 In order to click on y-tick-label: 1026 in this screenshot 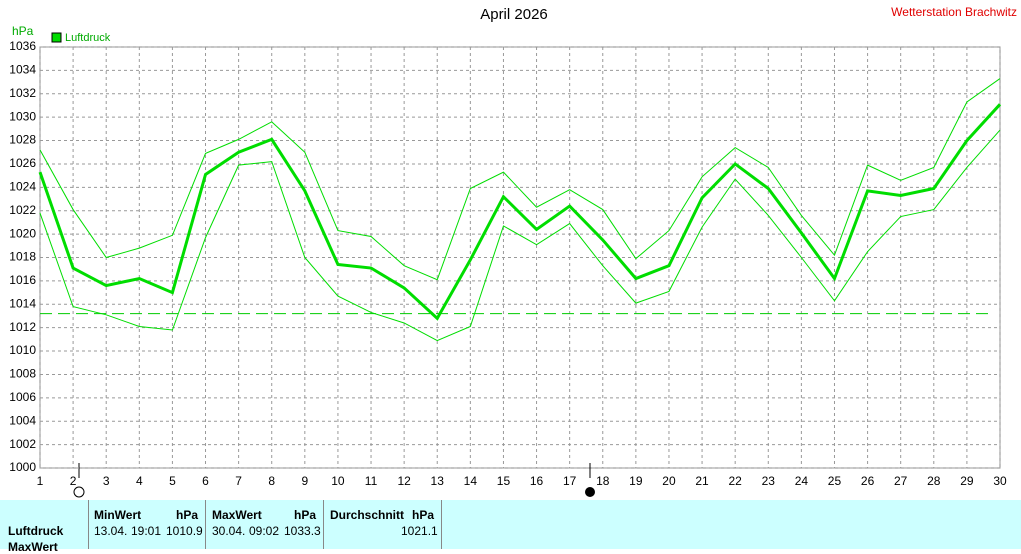, I will do `click(22, 163)`.